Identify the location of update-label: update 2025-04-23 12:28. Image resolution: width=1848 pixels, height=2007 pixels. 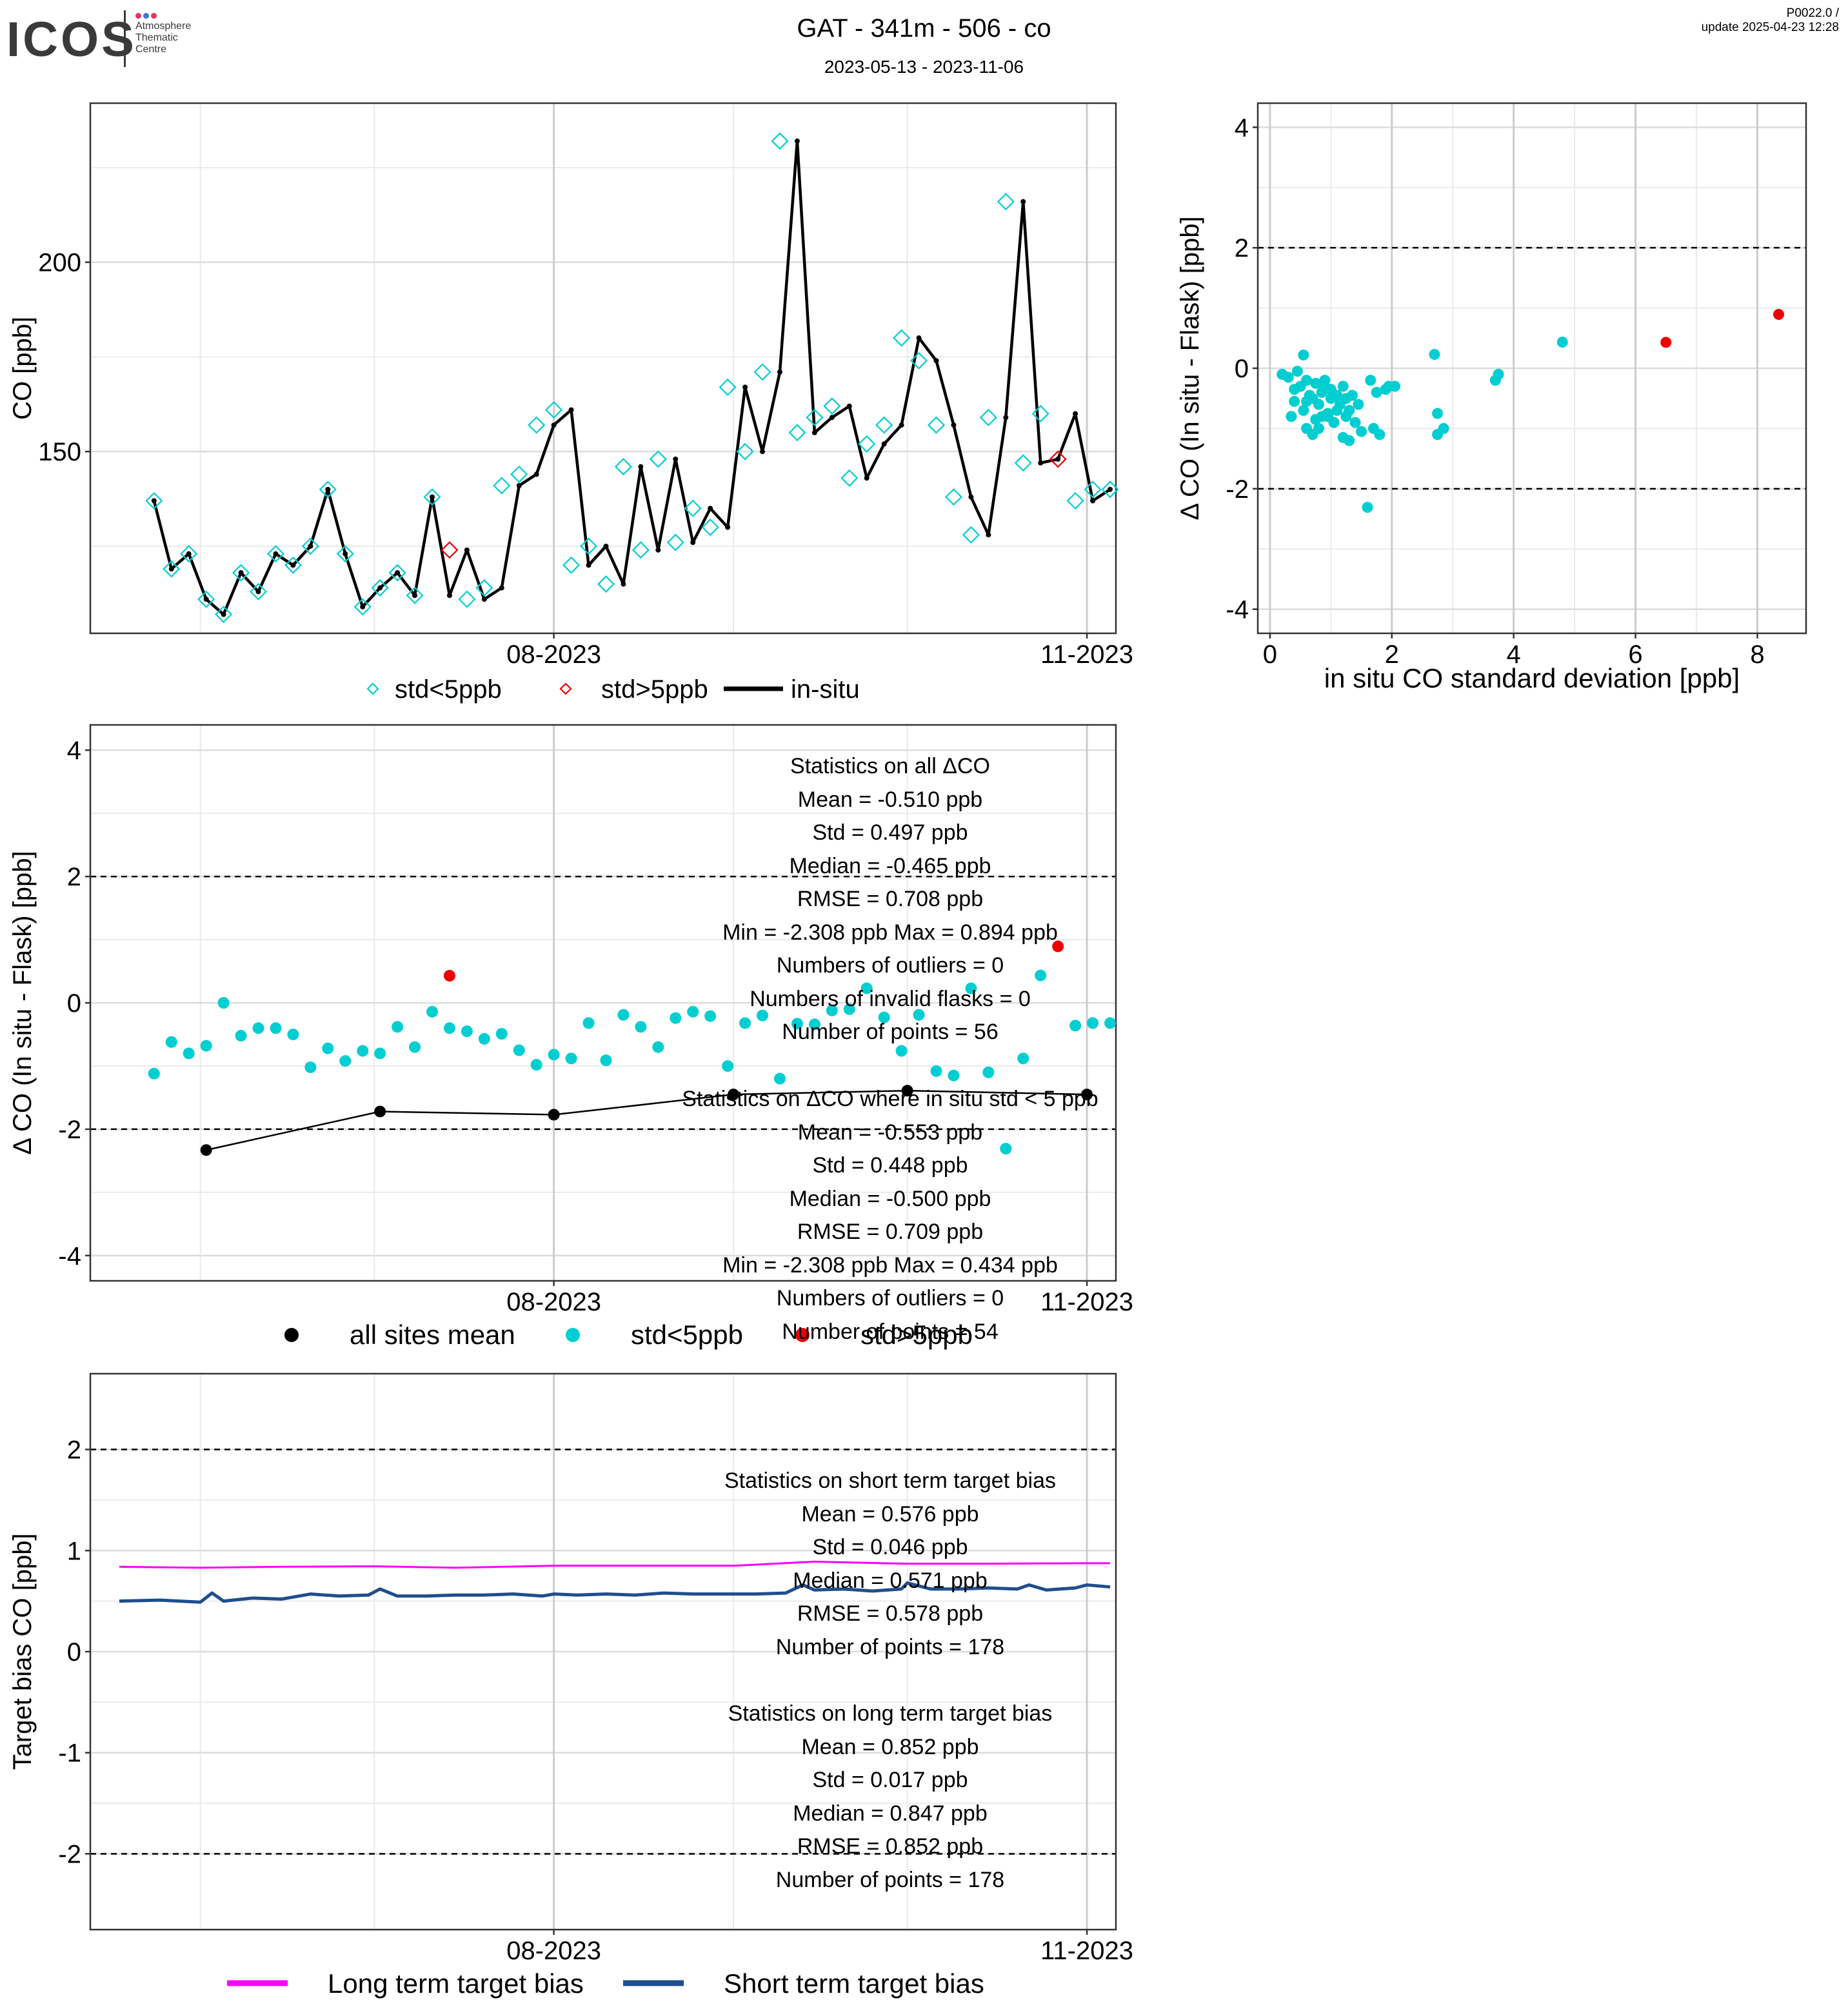
(1770, 27).